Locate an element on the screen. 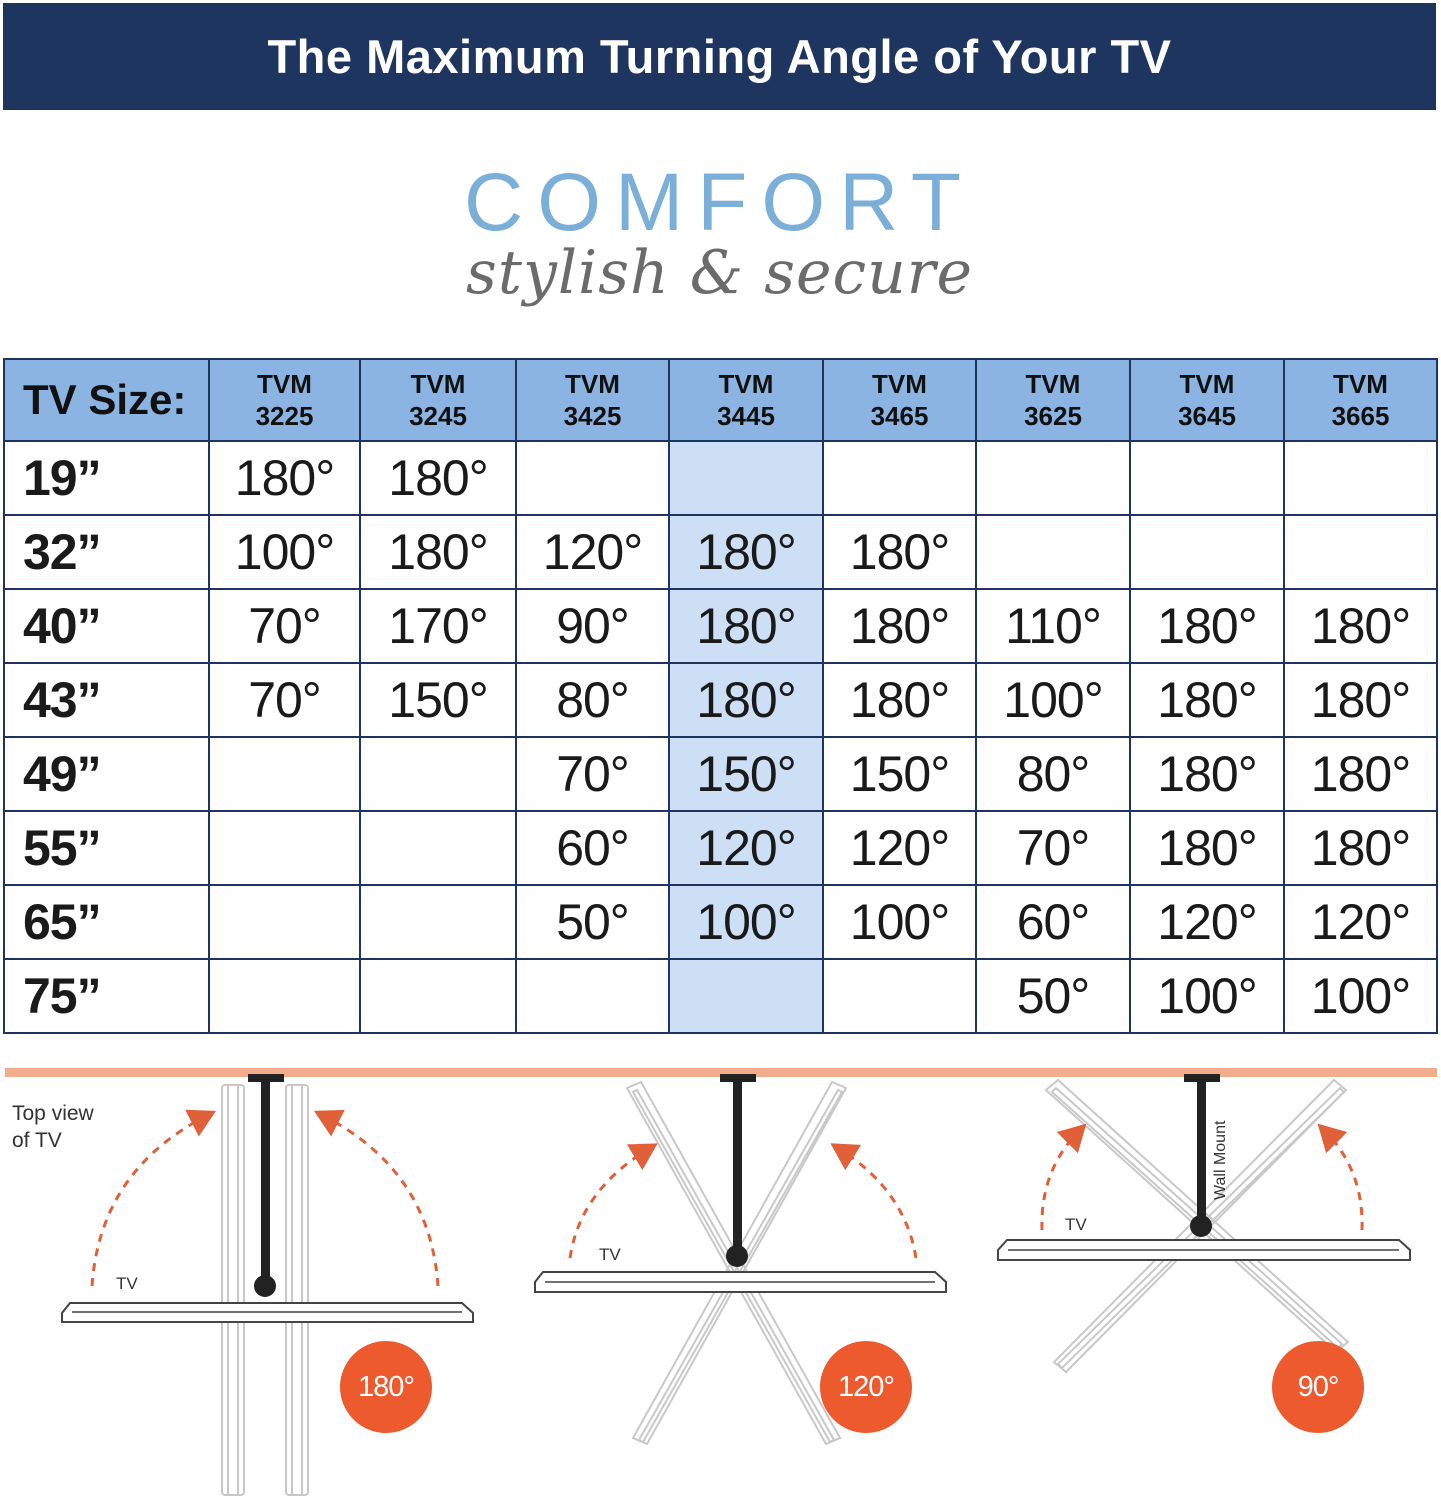 This screenshot has height=1500, width=1441. model-header: TVM 3665 is located at coordinates (1360, 400).